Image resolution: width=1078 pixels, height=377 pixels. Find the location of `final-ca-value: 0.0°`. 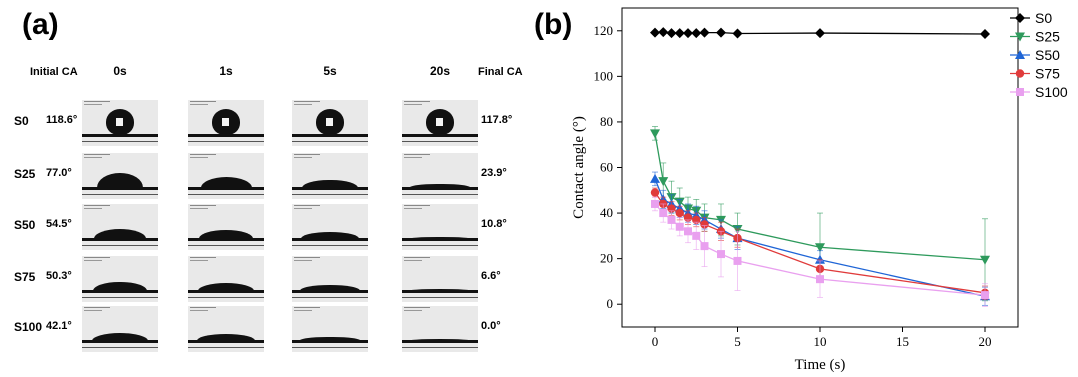

final-ca-value: 0.0° is located at coordinates (491, 326).